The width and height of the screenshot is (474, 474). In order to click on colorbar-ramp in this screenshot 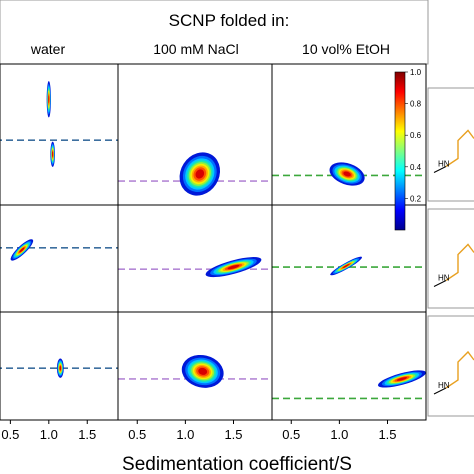, I will do `click(400, 151)`.